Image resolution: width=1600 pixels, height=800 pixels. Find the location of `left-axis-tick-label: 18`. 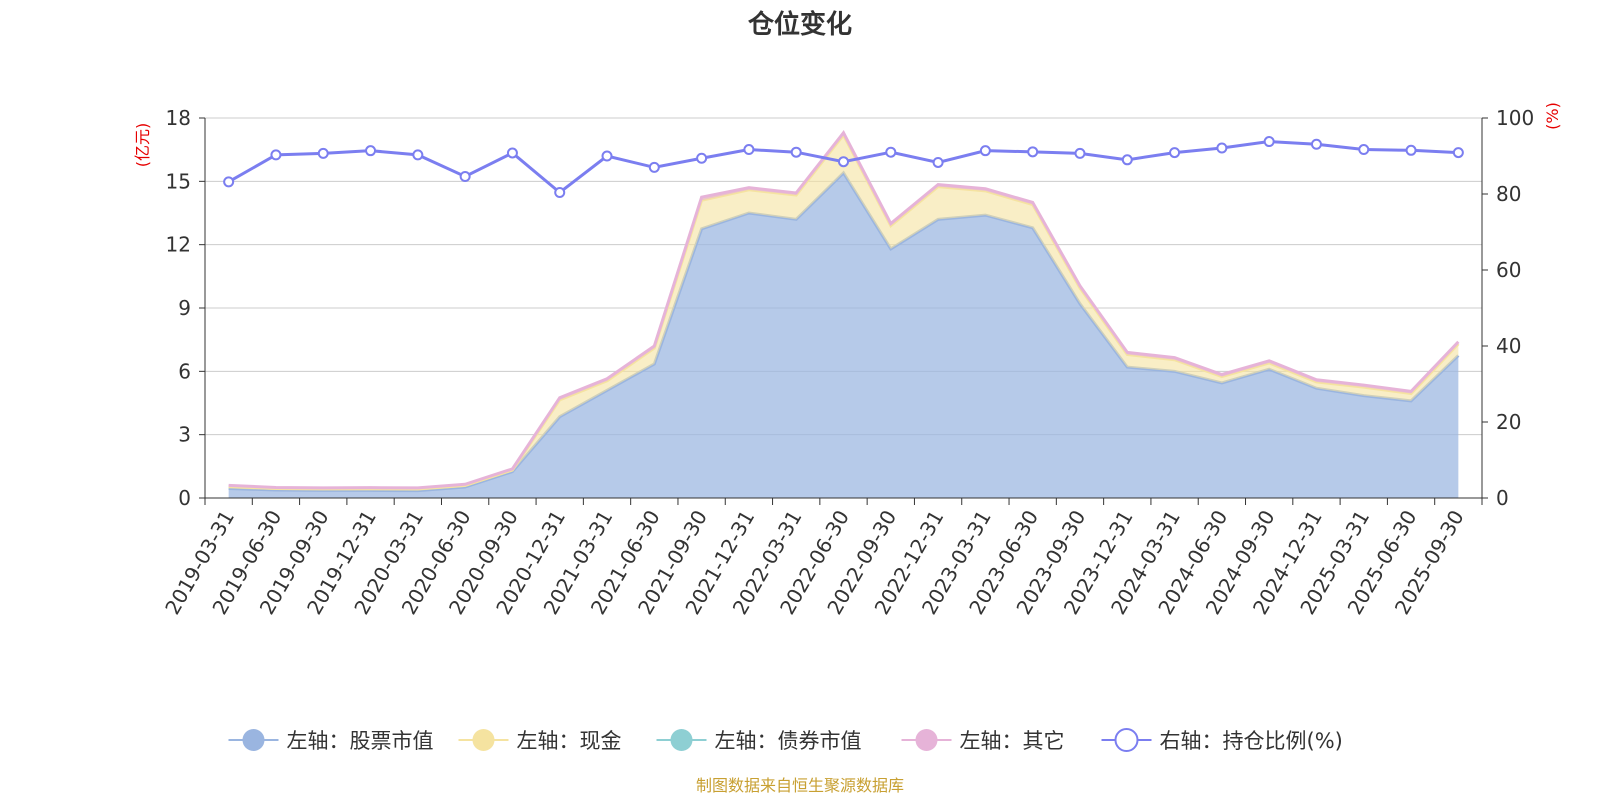

left-axis-tick-label: 18 is located at coordinates (178, 118).